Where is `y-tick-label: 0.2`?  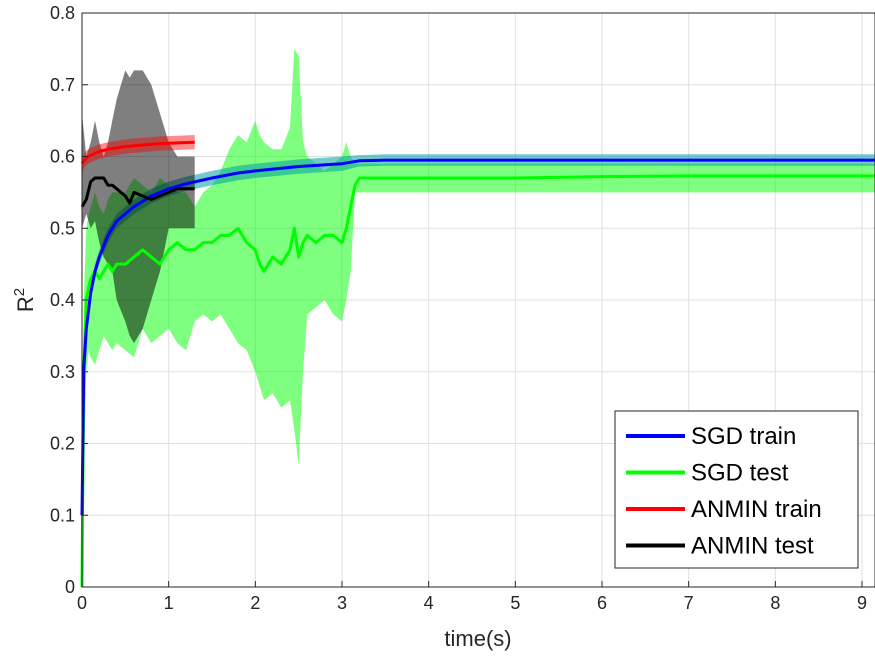
y-tick-label: 0.2 is located at coordinates (62, 444).